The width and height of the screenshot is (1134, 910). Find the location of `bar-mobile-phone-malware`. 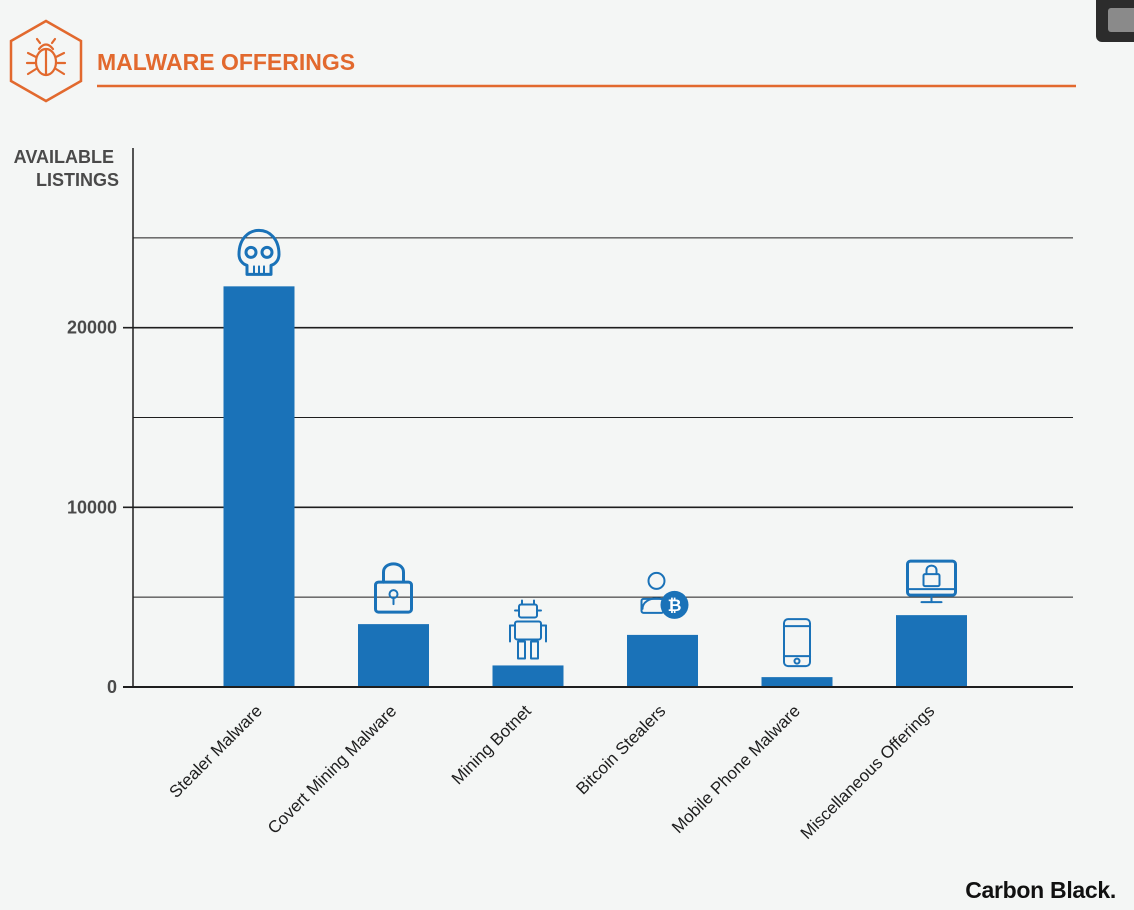

bar-mobile-phone-malware is located at coordinates (797, 682).